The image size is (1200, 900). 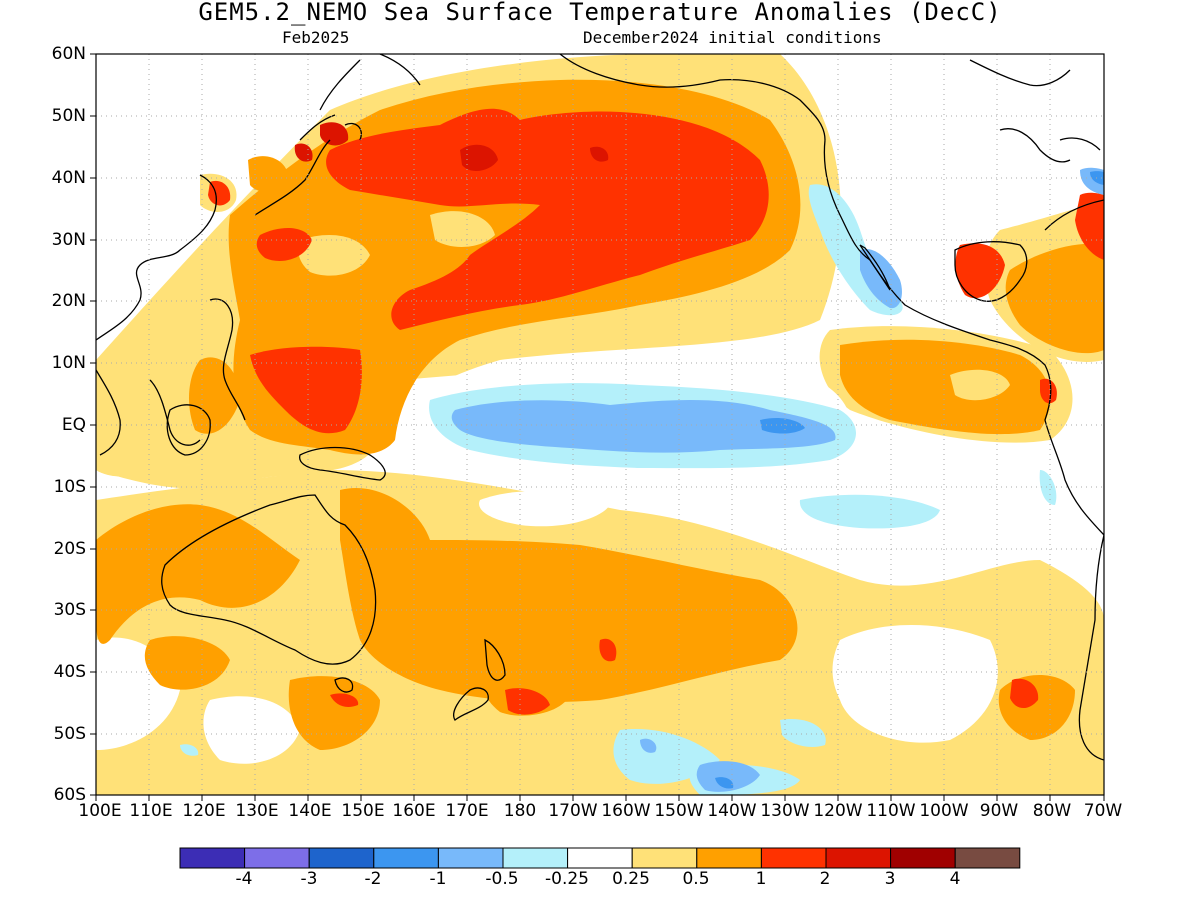 I want to click on lon-label: 70W, so click(x=1103, y=811).